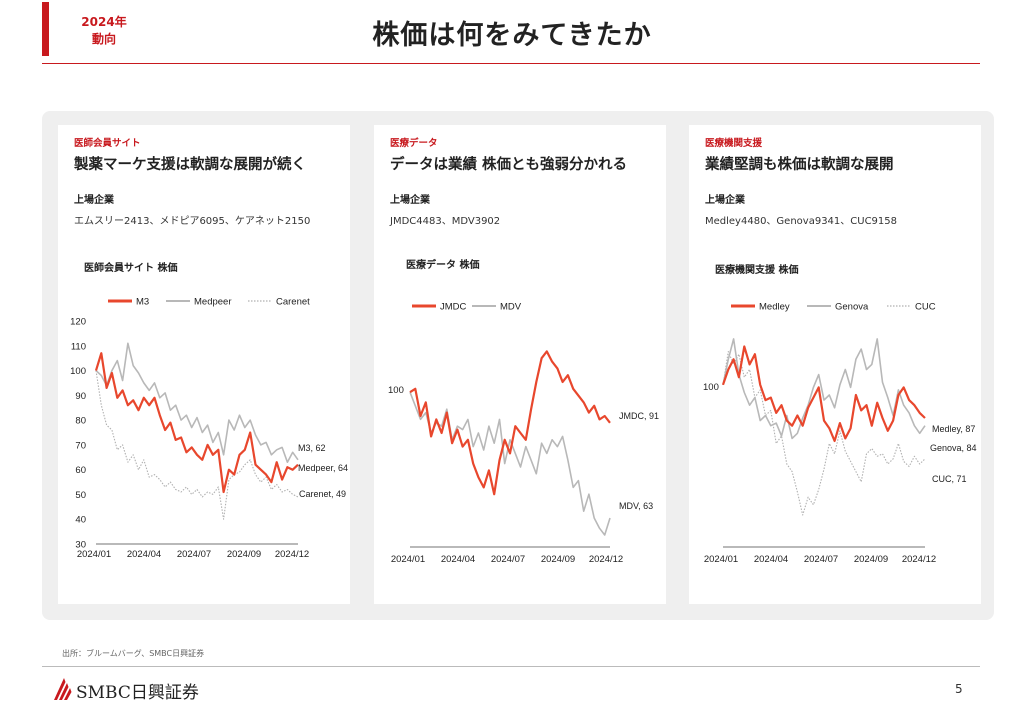  Describe the element at coordinates (636, 506) in the screenshot. I see `end-label-mdv: MDV, 63` at that location.